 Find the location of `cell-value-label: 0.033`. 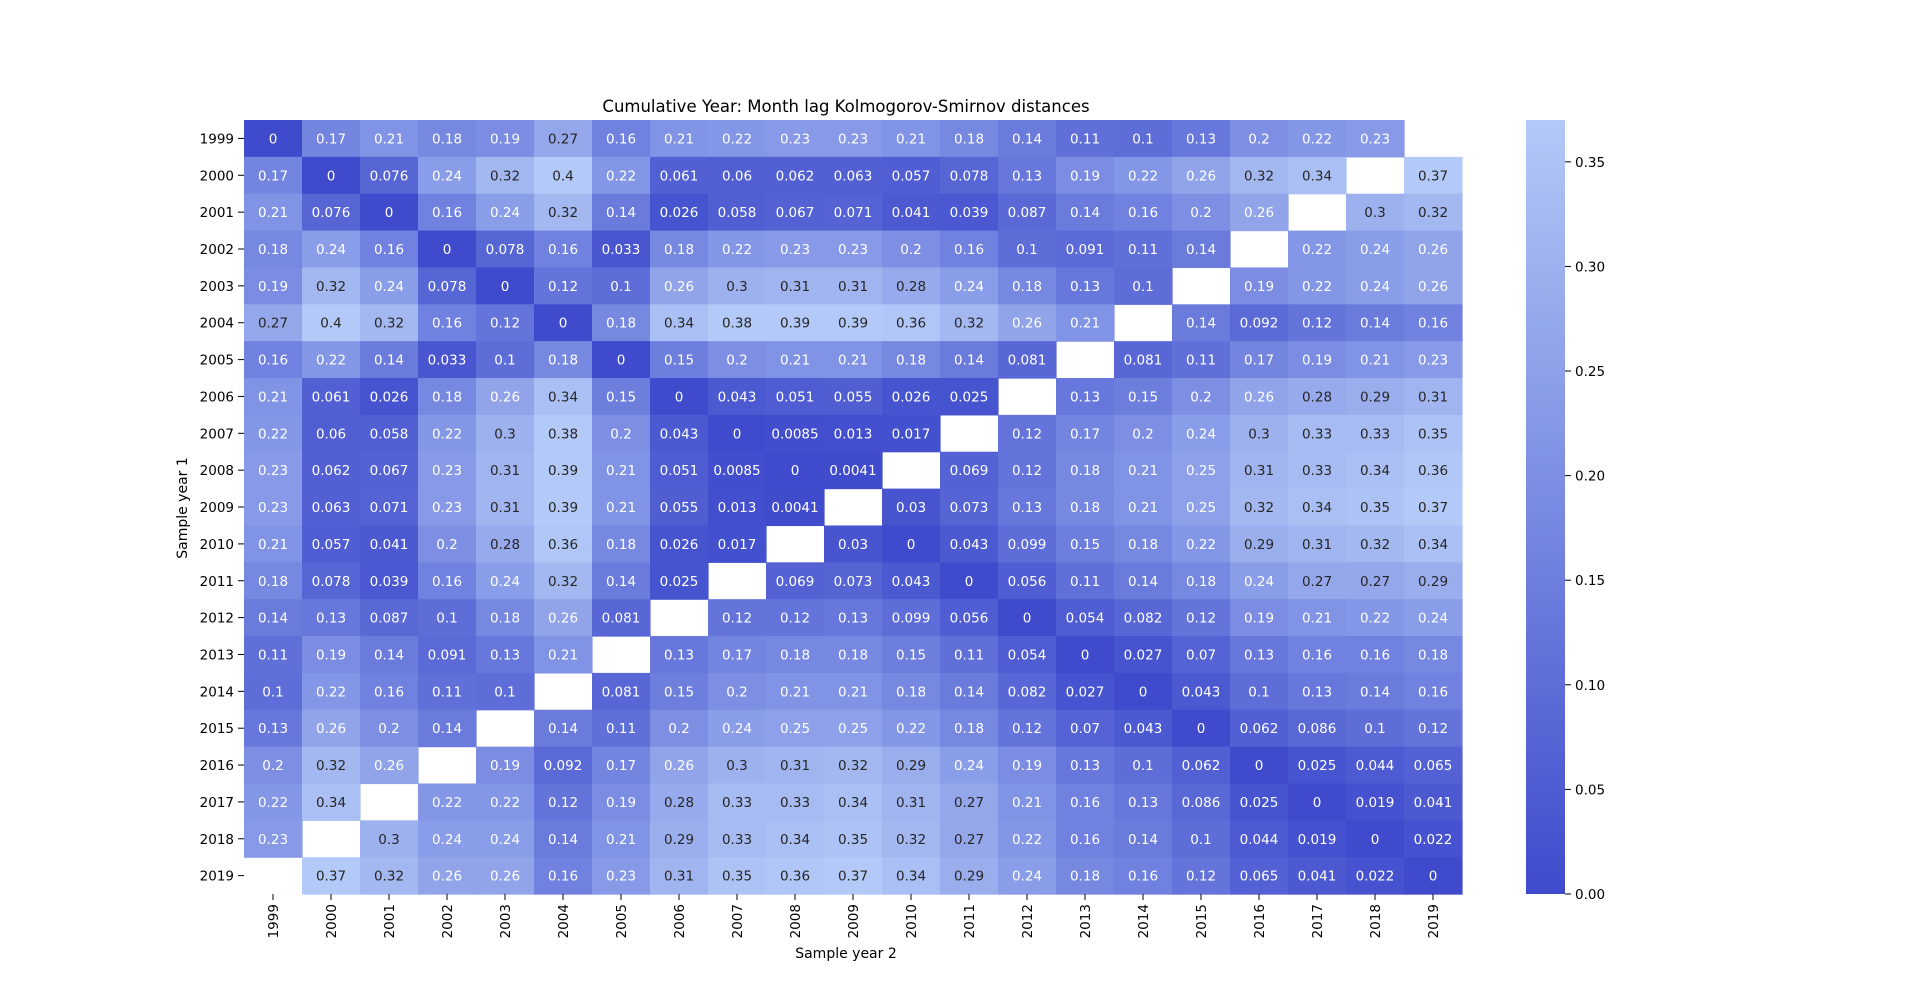

cell-value-label: 0.033 is located at coordinates (621, 250).